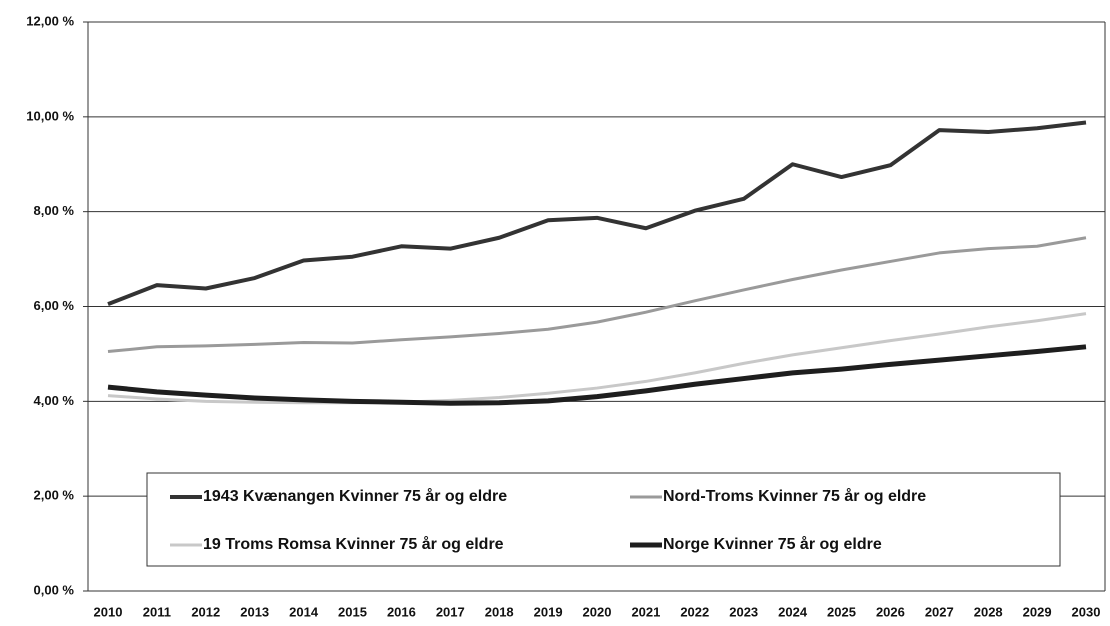 This screenshot has width=1110, height=626. I want to click on x-tick-label: 2021, so click(645, 611).